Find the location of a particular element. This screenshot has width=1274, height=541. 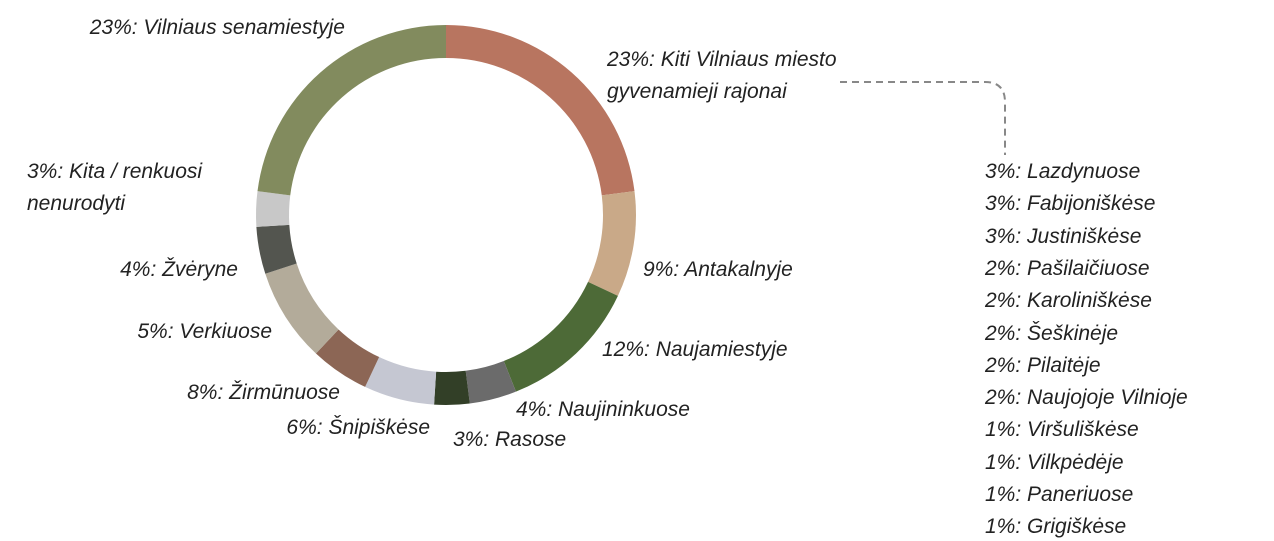

segment-label: 3%: Rasose is located at coordinates (510, 439).